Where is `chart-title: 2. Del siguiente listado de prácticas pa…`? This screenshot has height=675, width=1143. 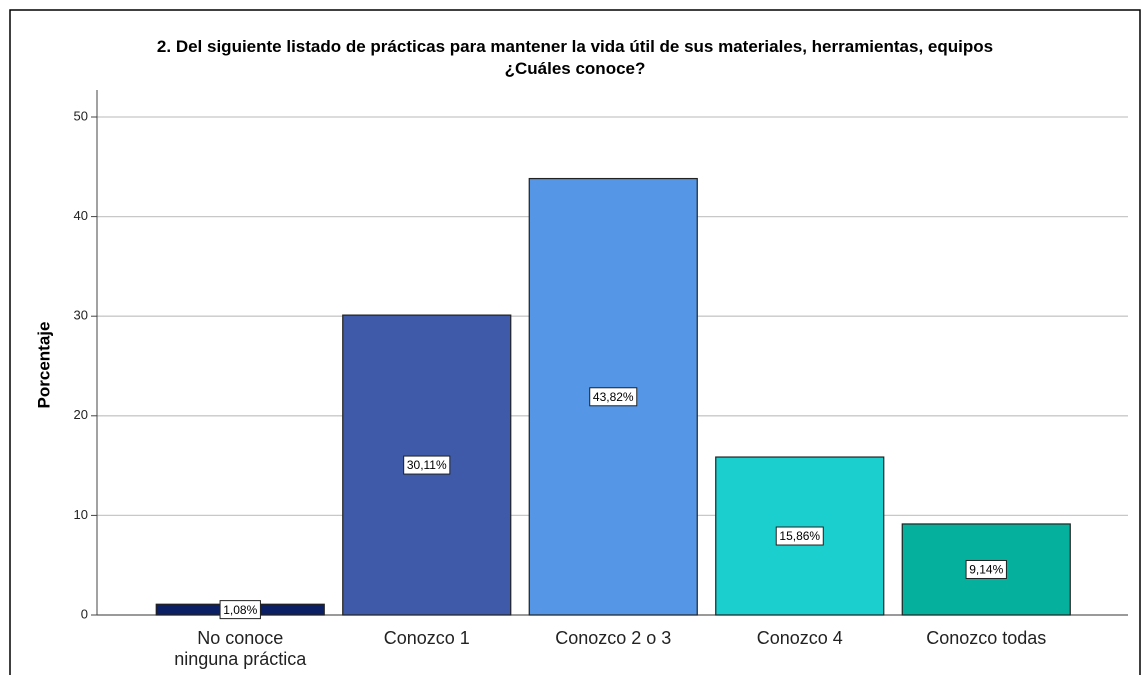
chart-title: 2. Del siguiente listado de prácticas pa… is located at coordinates (575, 57).